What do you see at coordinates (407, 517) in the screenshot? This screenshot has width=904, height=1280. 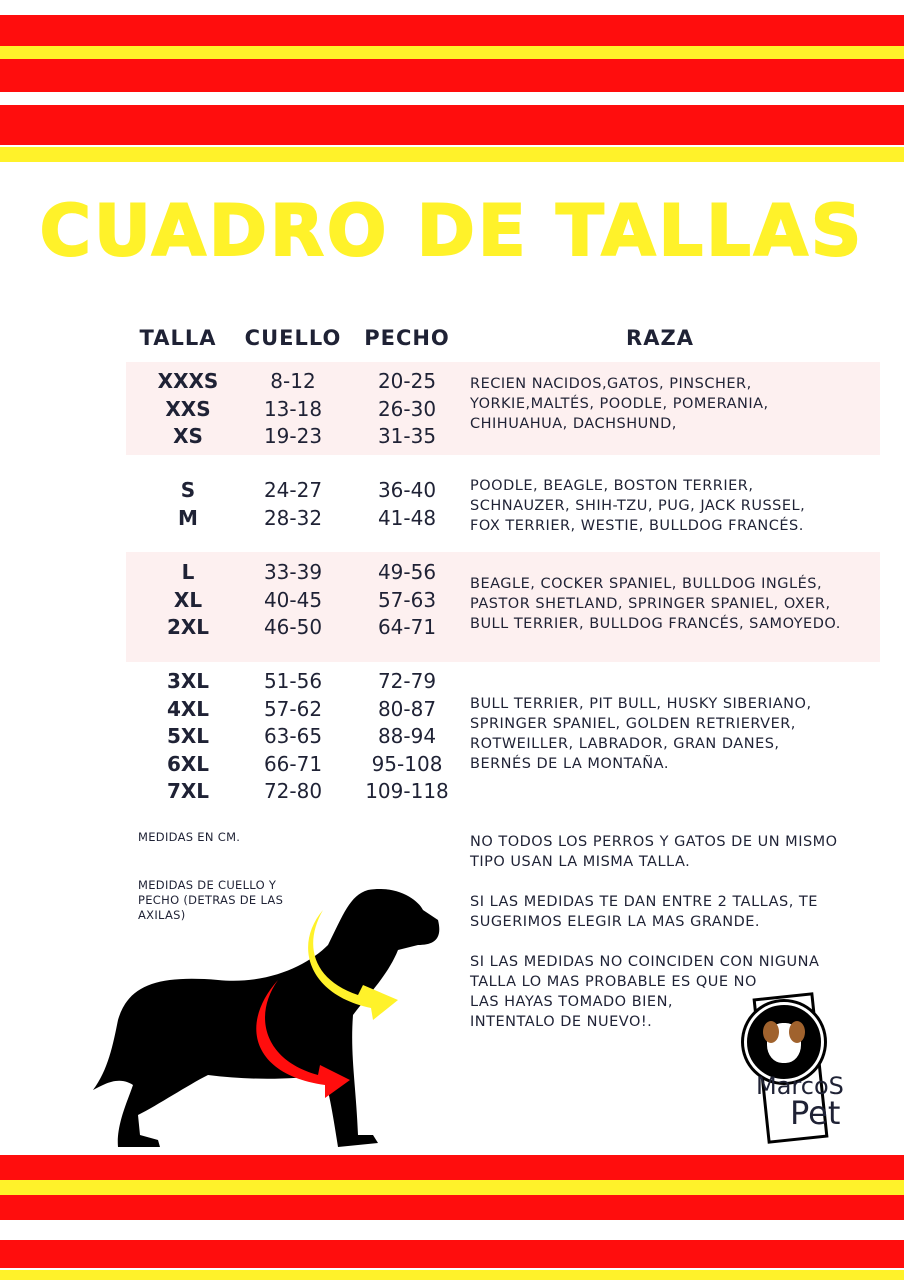 I see `pecho-value: 41-48` at bounding box center [407, 517].